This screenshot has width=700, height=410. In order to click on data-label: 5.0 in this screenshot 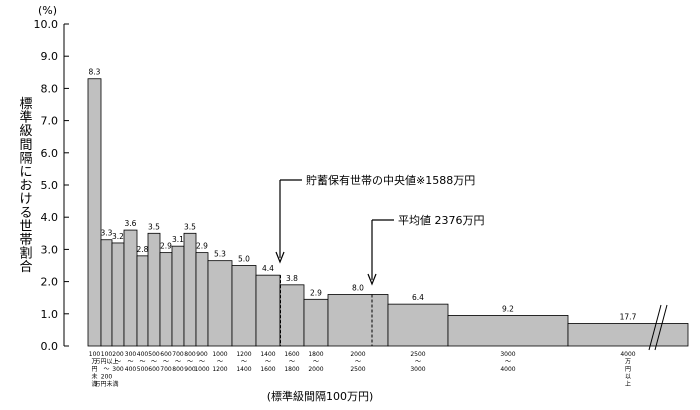, I will do `click(244, 259)`.